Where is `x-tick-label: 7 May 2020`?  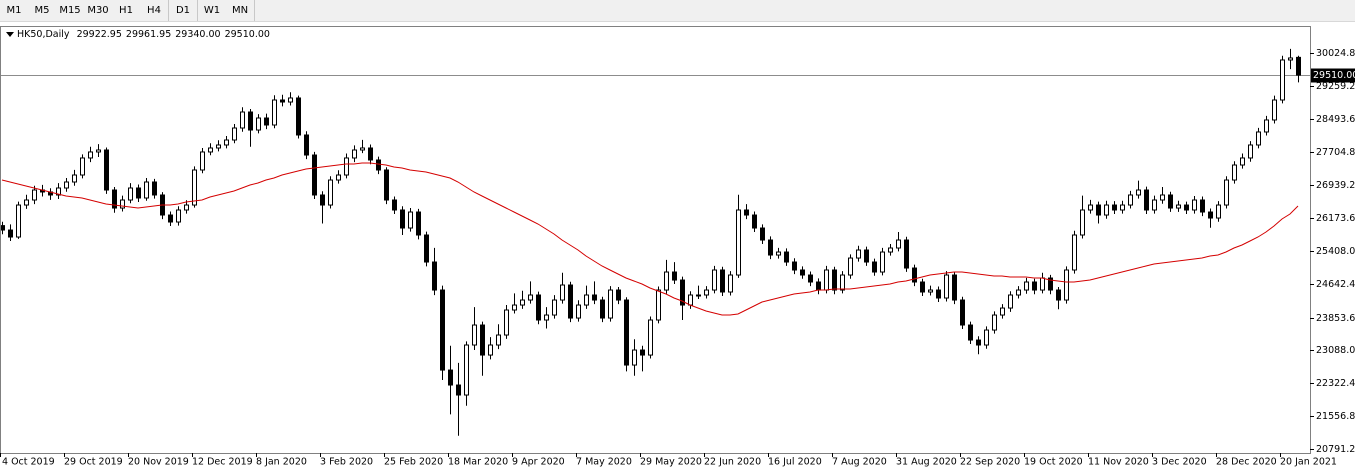 x-tick-label: 7 May 2020 is located at coordinates (604, 462).